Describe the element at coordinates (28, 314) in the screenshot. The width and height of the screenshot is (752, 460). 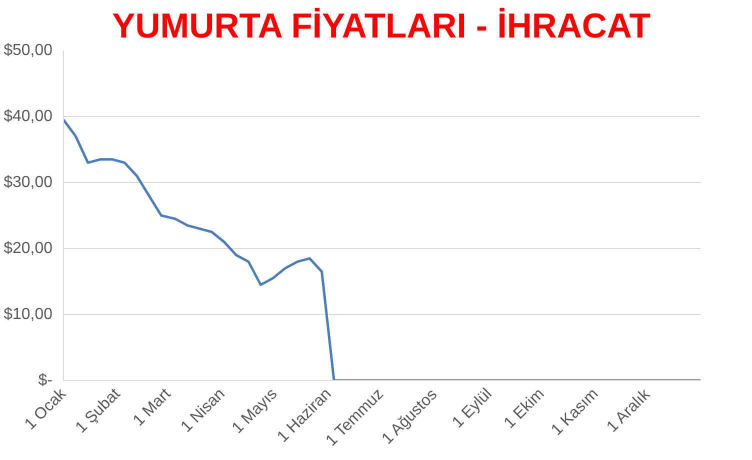
I see `y-tick-label: $10,00` at that location.